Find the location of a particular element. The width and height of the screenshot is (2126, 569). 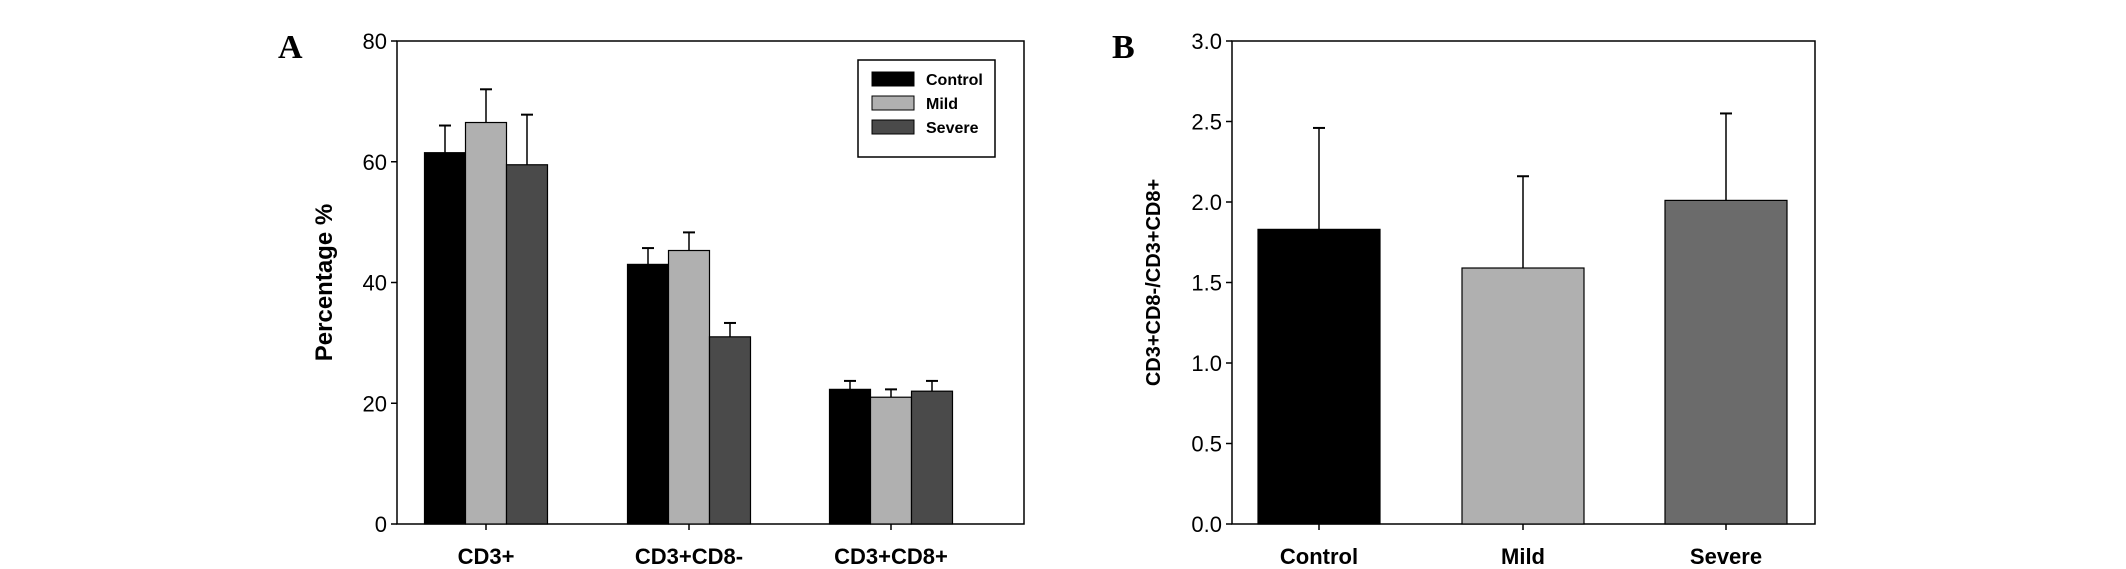

y-tick-label: 40 is located at coordinates (375, 283).